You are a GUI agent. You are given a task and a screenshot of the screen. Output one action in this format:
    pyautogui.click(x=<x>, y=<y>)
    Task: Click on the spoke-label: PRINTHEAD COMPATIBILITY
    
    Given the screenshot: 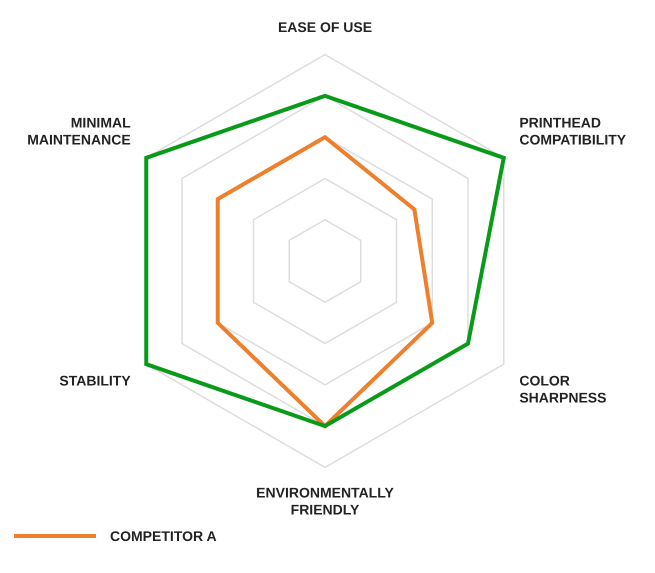 What is the action you would take?
    pyautogui.click(x=573, y=131)
    